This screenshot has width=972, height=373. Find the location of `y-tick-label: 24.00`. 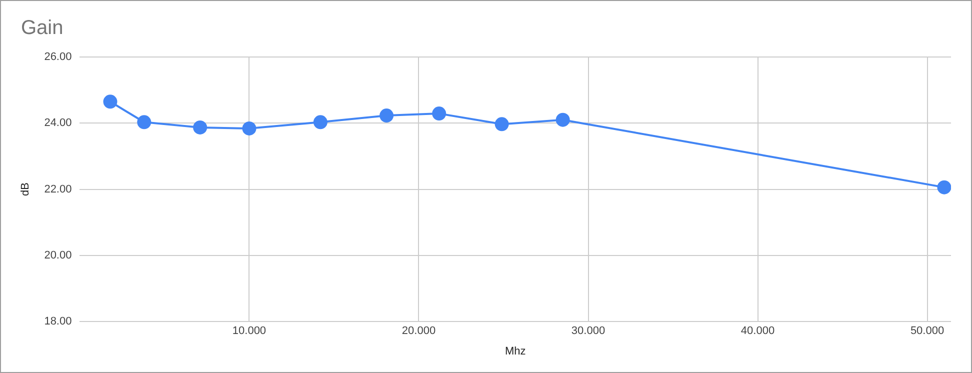

y-tick-label: 24.00 is located at coordinates (58, 123).